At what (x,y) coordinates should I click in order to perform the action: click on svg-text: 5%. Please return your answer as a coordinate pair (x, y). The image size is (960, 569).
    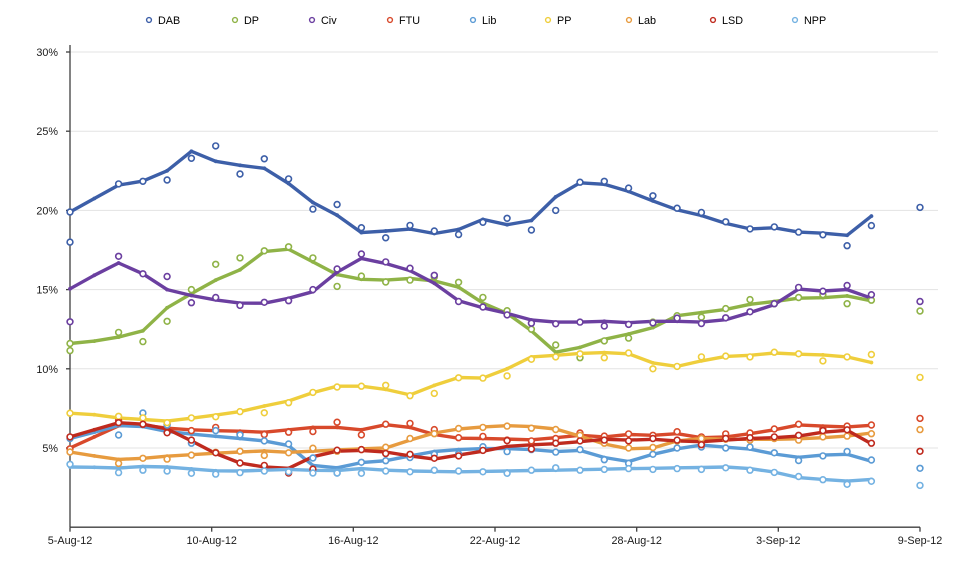
    Looking at the image, I should click on (50, 449).